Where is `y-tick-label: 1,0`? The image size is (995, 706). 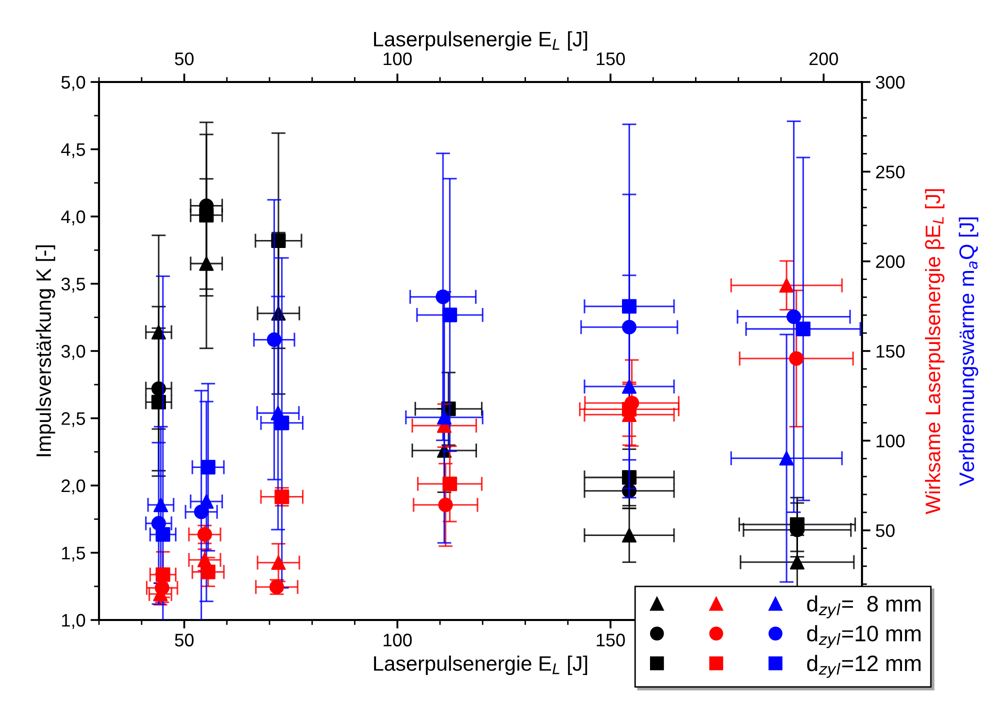 y-tick-label: 1,0 is located at coordinates (74, 621).